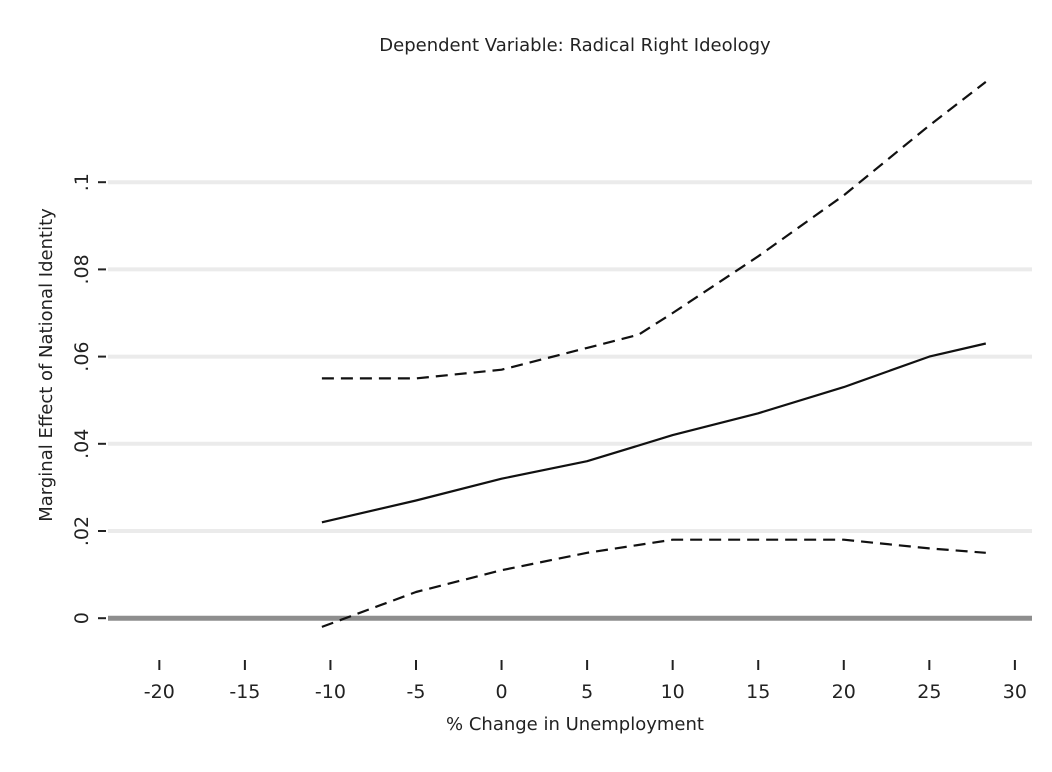 Image resolution: width=1052 pixels, height=772 pixels. Describe the element at coordinates (82, 182) in the screenshot. I see `y-tick-label: .1` at that location.